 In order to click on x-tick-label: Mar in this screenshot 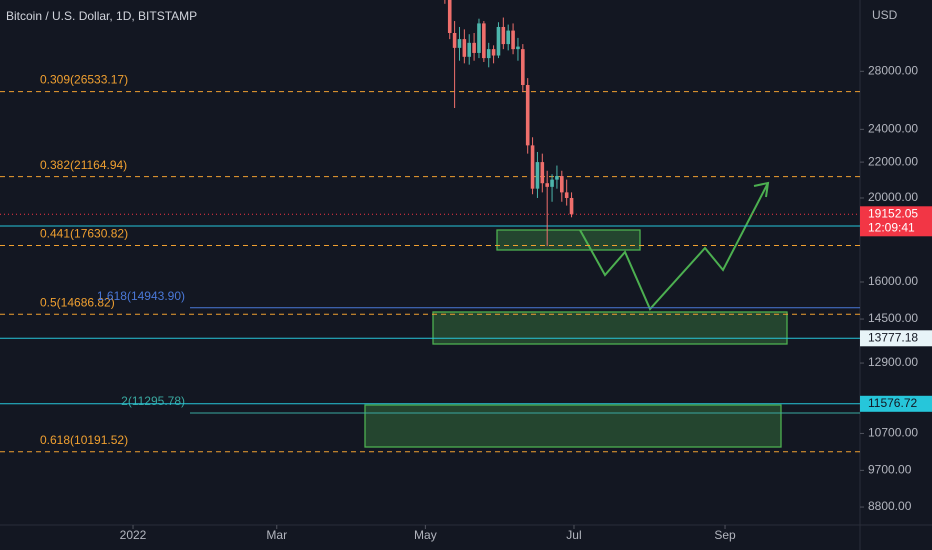, I will do `click(276, 535)`.